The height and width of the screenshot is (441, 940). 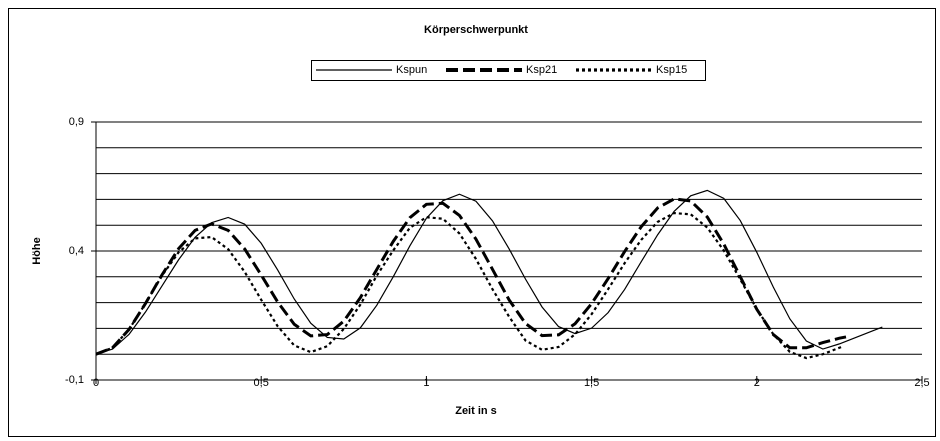 What do you see at coordinates (411, 70) in the screenshot?
I see `legend-label: Kspun` at bounding box center [411, 70].